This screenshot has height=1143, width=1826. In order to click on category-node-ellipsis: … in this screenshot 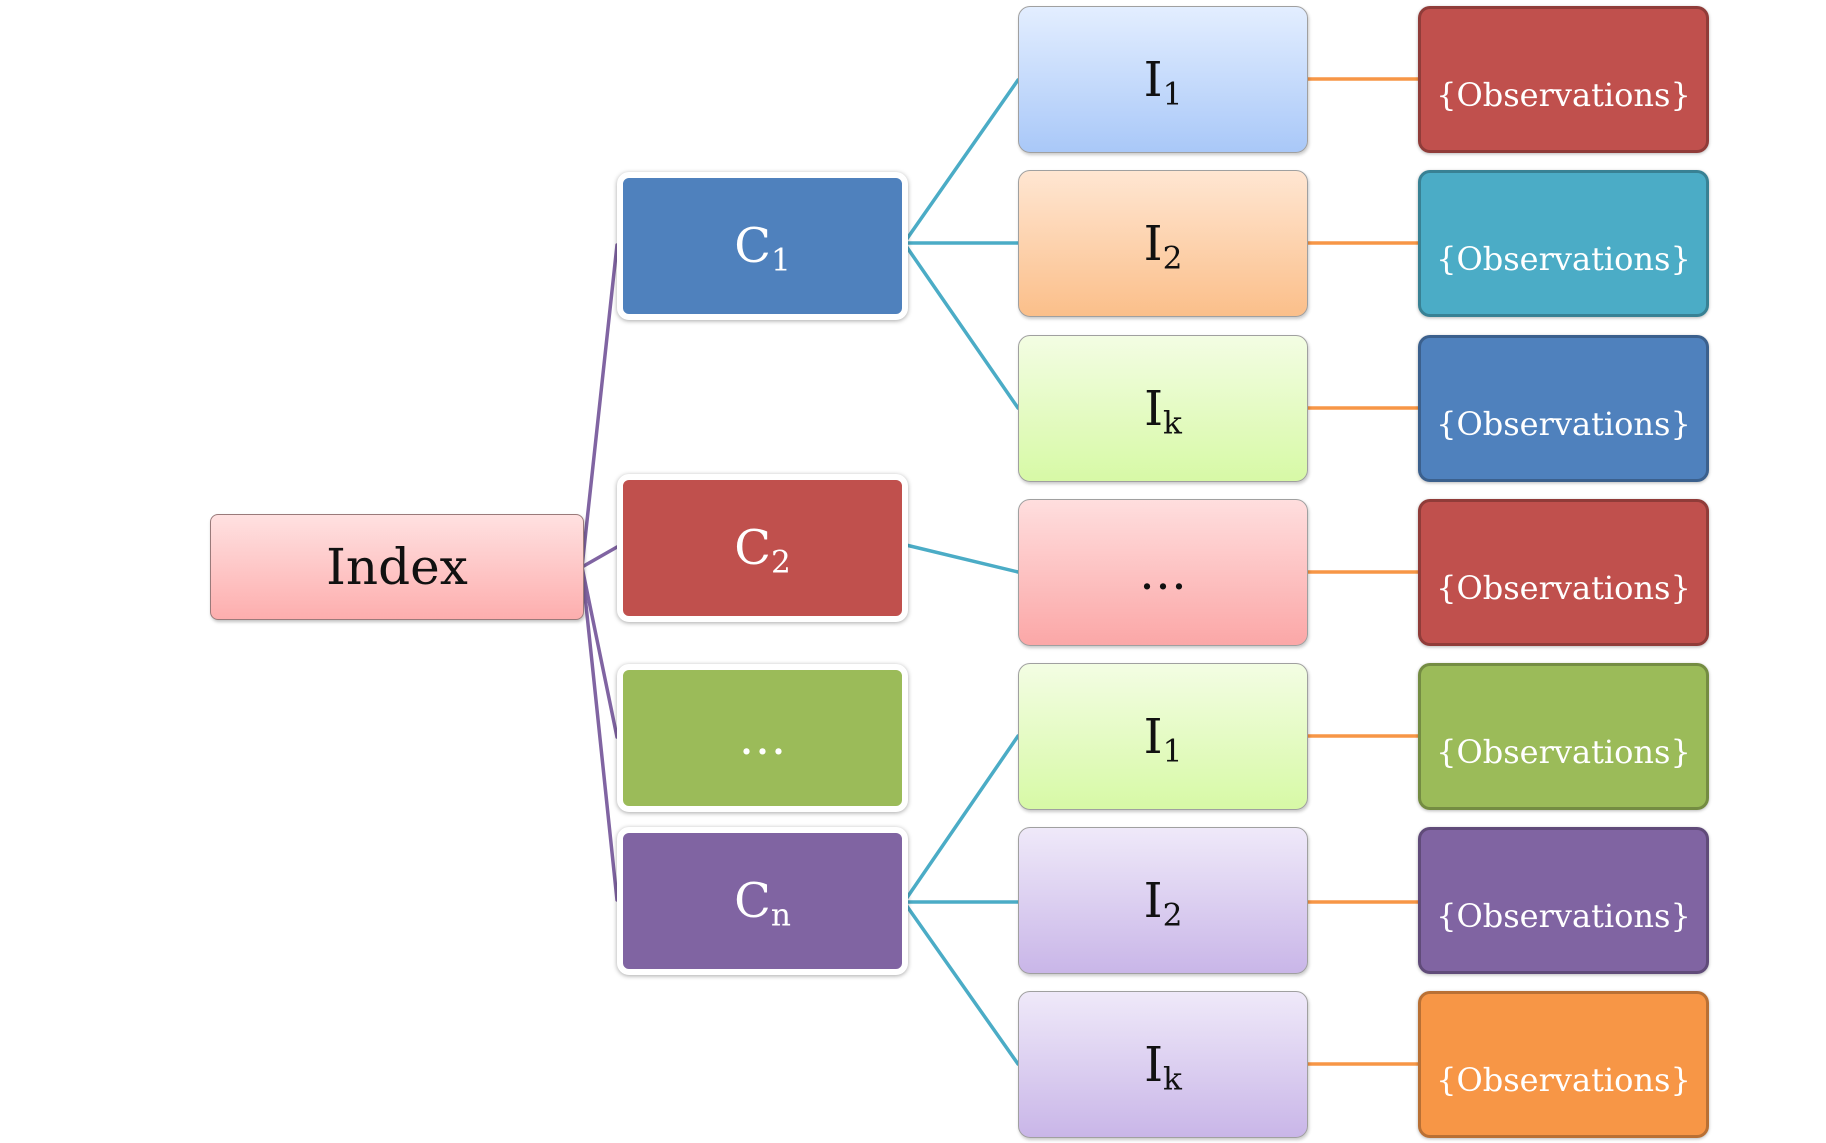, I will do `click(762, 738)`.